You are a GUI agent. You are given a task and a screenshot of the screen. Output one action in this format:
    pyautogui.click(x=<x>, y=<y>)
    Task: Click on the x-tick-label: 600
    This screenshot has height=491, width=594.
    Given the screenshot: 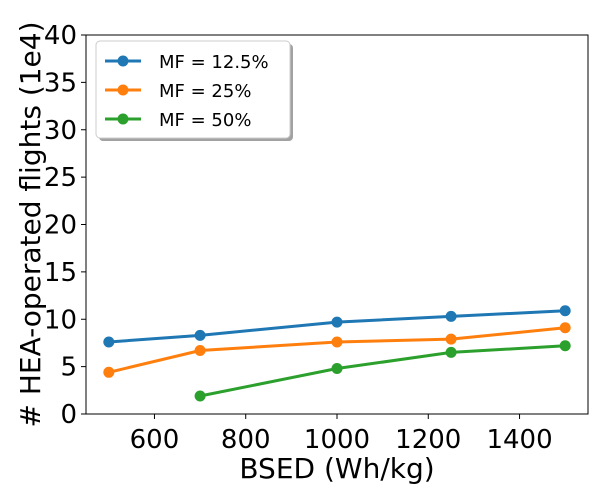 What is the action you would take?
    pyautogui.click(x=155, y=440)
    